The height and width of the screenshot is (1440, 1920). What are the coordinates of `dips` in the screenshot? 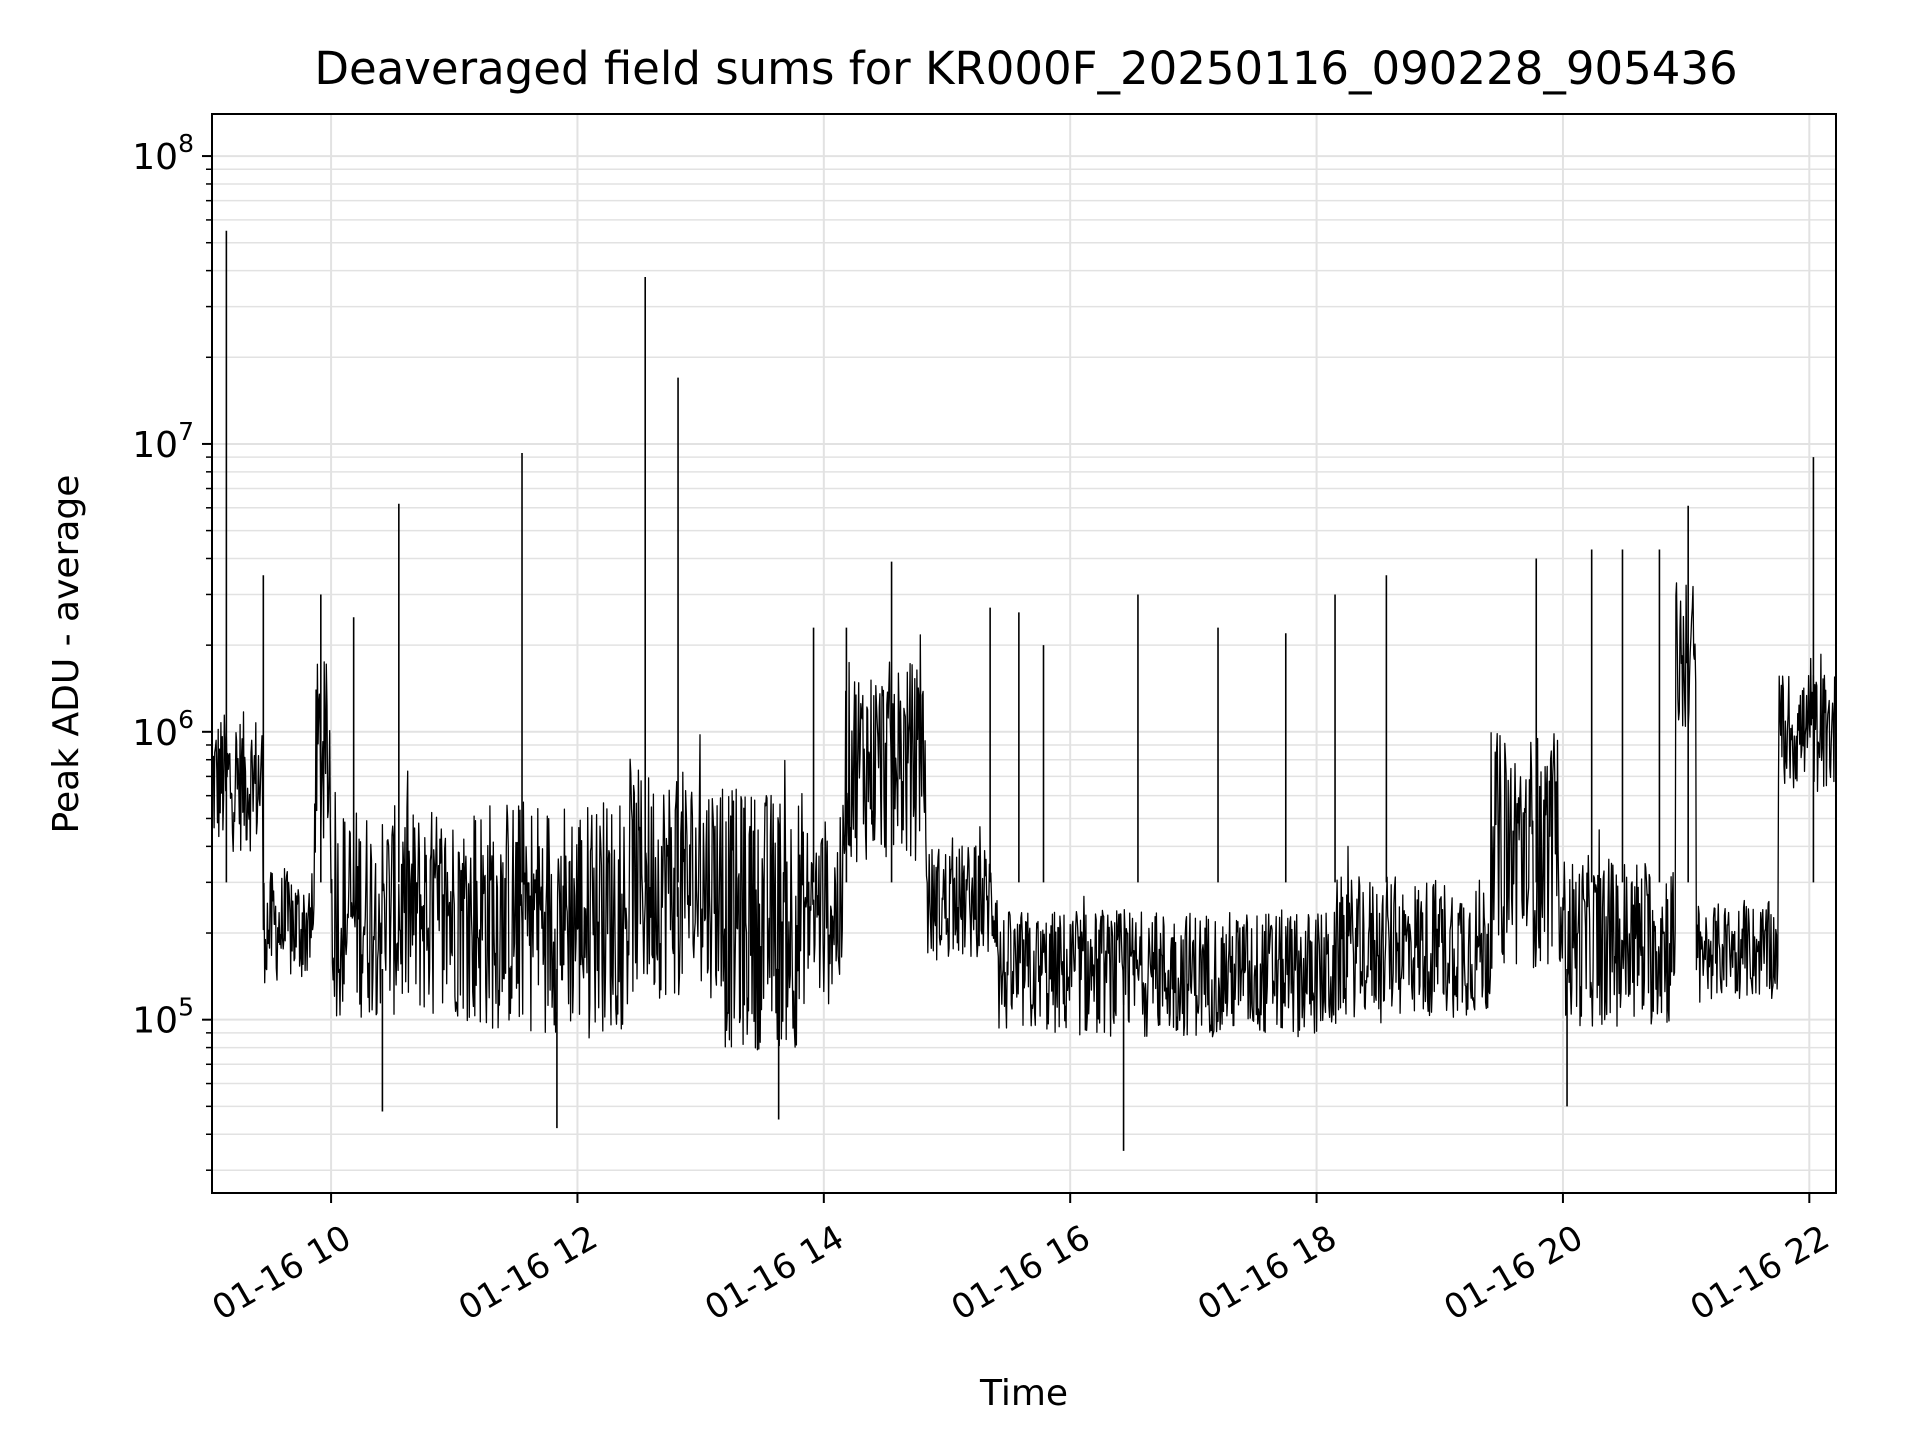 It's located at (974, 1059).